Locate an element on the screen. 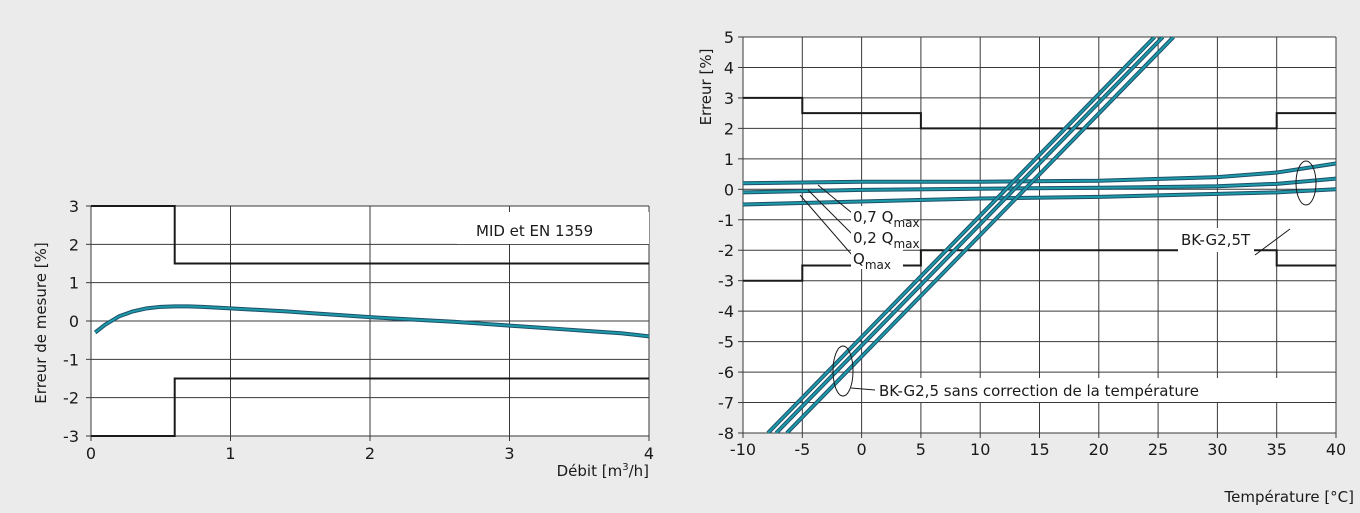  y-tick-label: -8 is located at coordinates (726, 433).